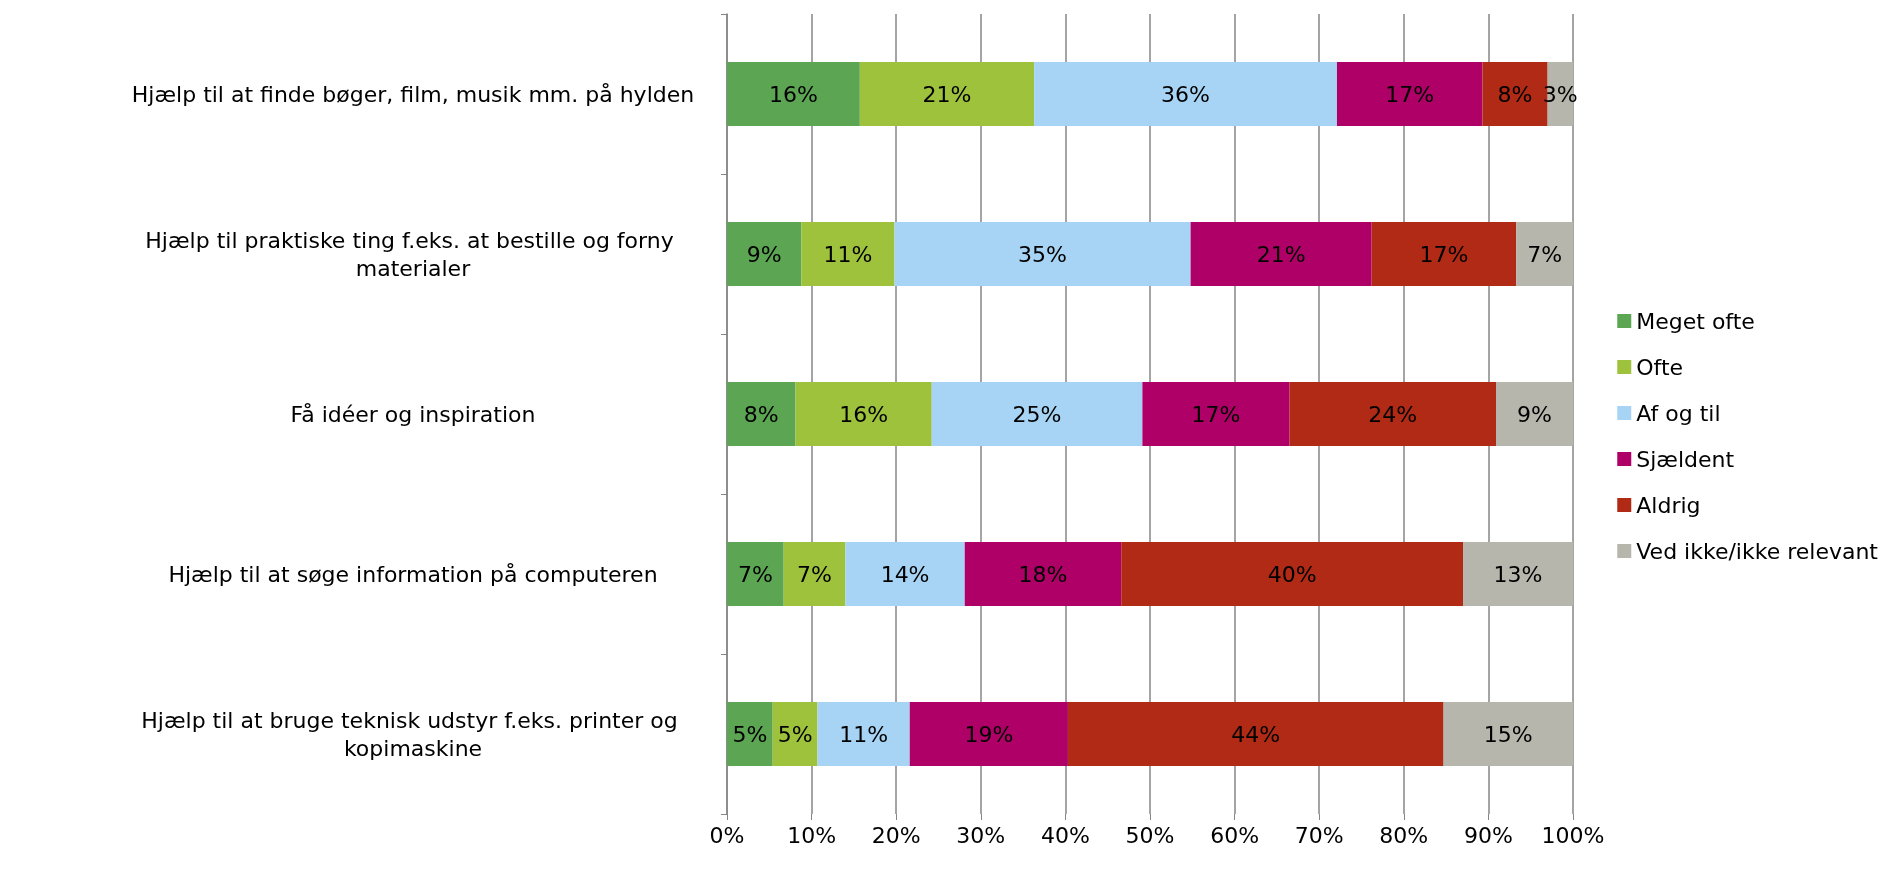 This screenshot has height=872, width=1893. Describe the element at coordinates (413, 254) in the screenshot. I see `y-tick-label: Hjælp til praktiske ting f.eks. at bestille og forny materialer` at that location.